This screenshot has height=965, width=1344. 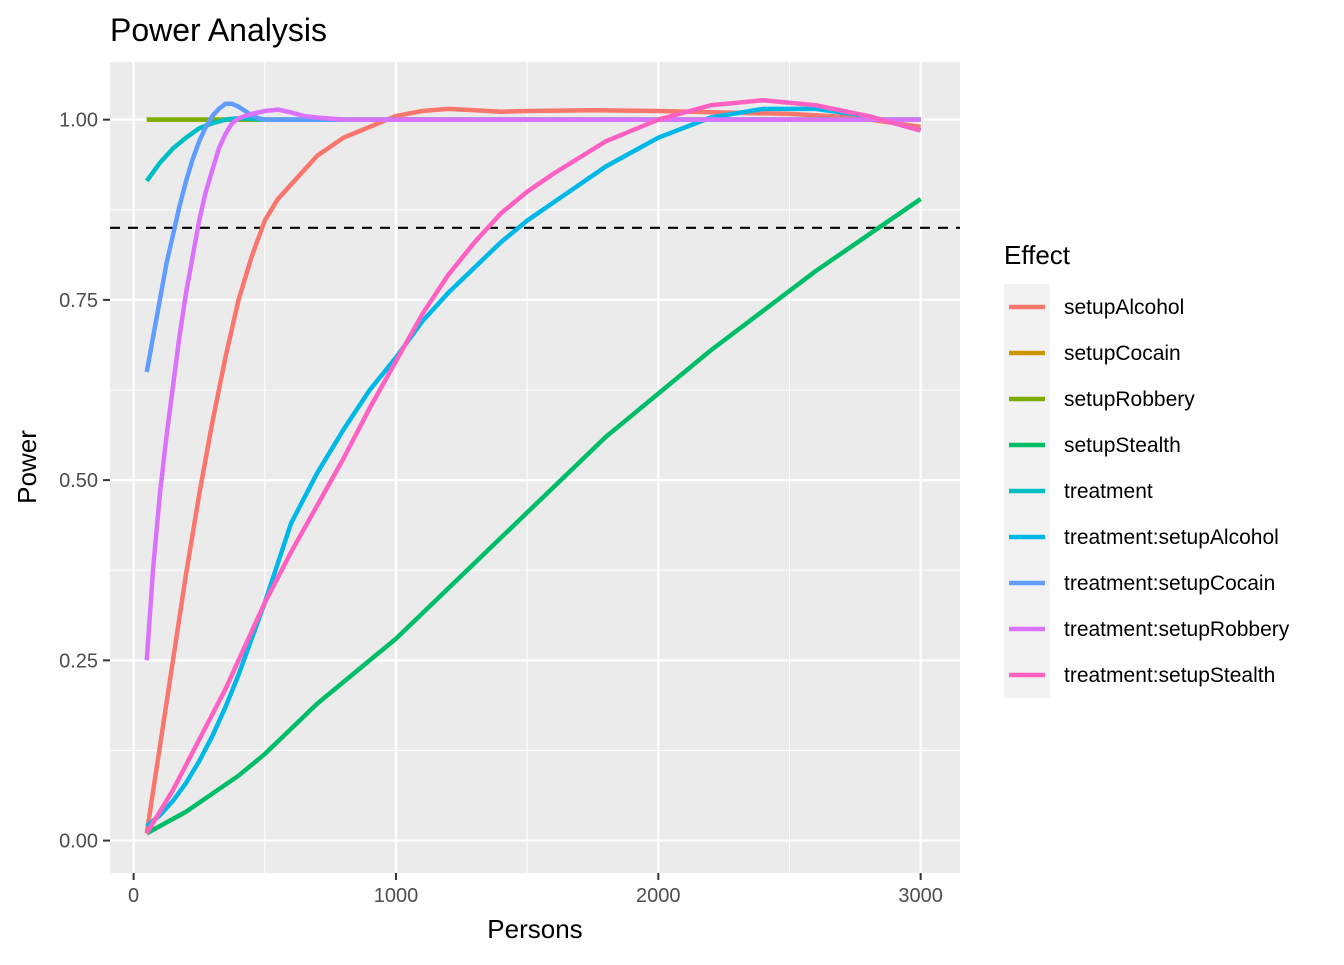 I want to click on legend-item: treatment:setupStealth, so click(x=1142, y=675).